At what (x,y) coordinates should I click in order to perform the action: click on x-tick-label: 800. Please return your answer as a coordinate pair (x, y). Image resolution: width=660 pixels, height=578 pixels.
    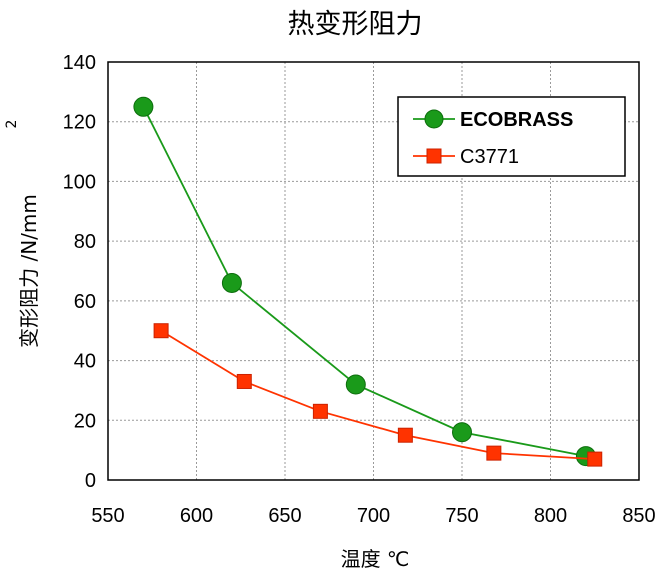
    Looking at the image, I should click on (550, 516).